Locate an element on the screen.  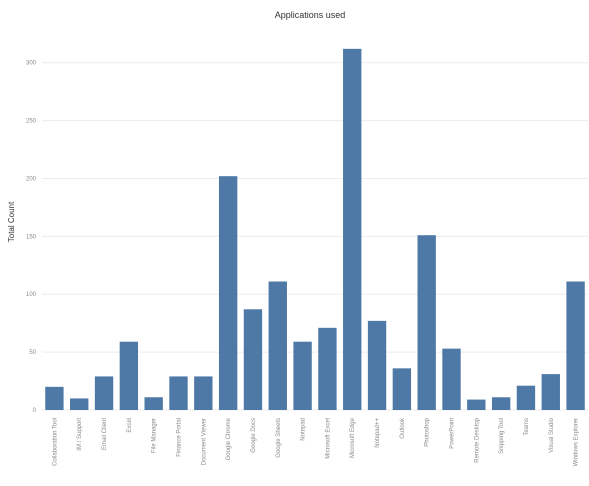
x-tick-label: Notepad is located at coordinates (304, 429).